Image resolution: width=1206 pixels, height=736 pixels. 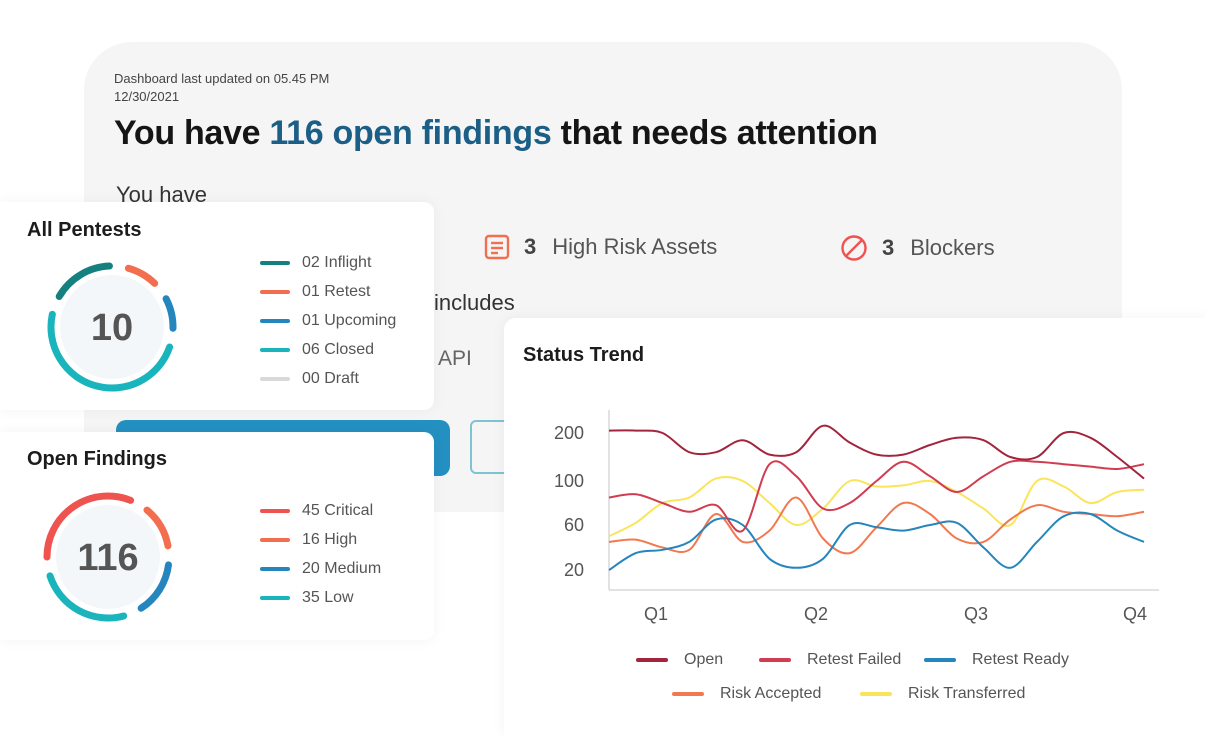 I want to click on legend-label: 02 Inflight, so click(x=337, y=262).